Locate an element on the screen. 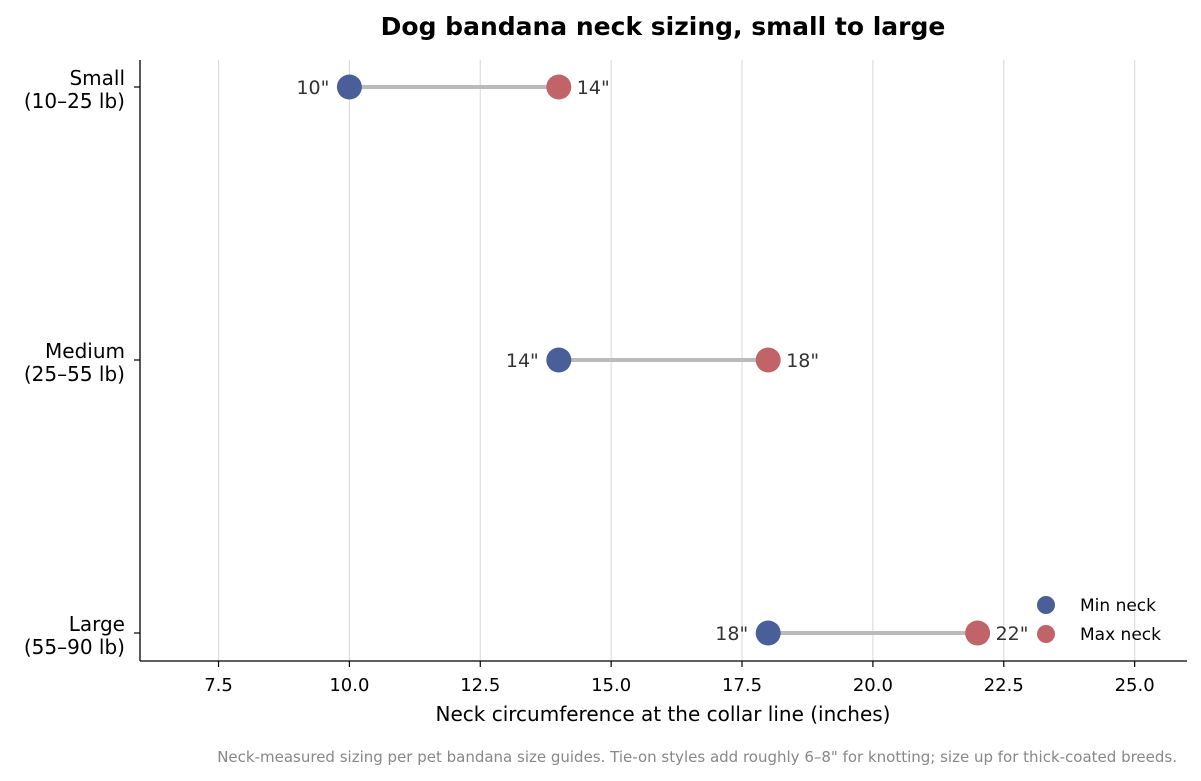 The image size is (1201, 781). x-tick-label: 17.5 is located at coordinates (742, 685).